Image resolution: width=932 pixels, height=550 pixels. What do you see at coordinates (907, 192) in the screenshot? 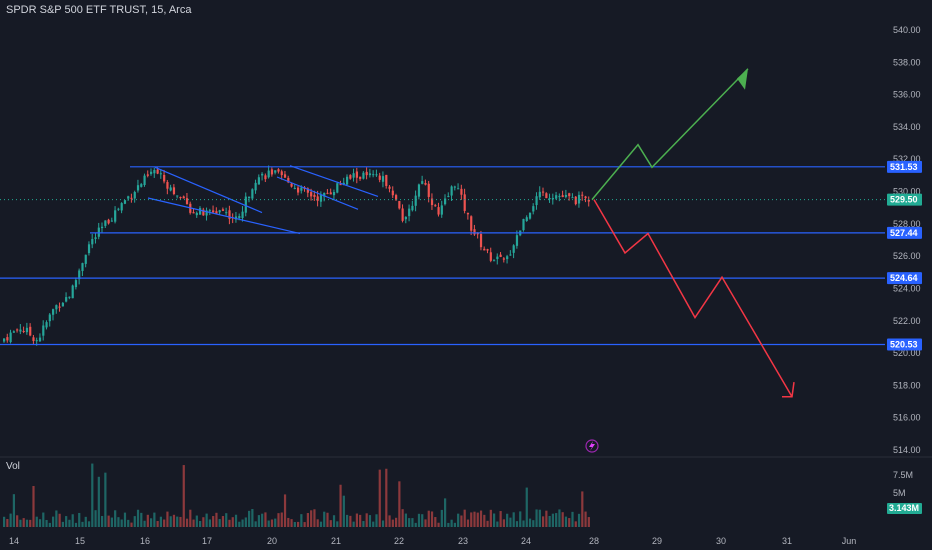
I see `price-tick-label: 530.00` at bounding box center [907, 192].